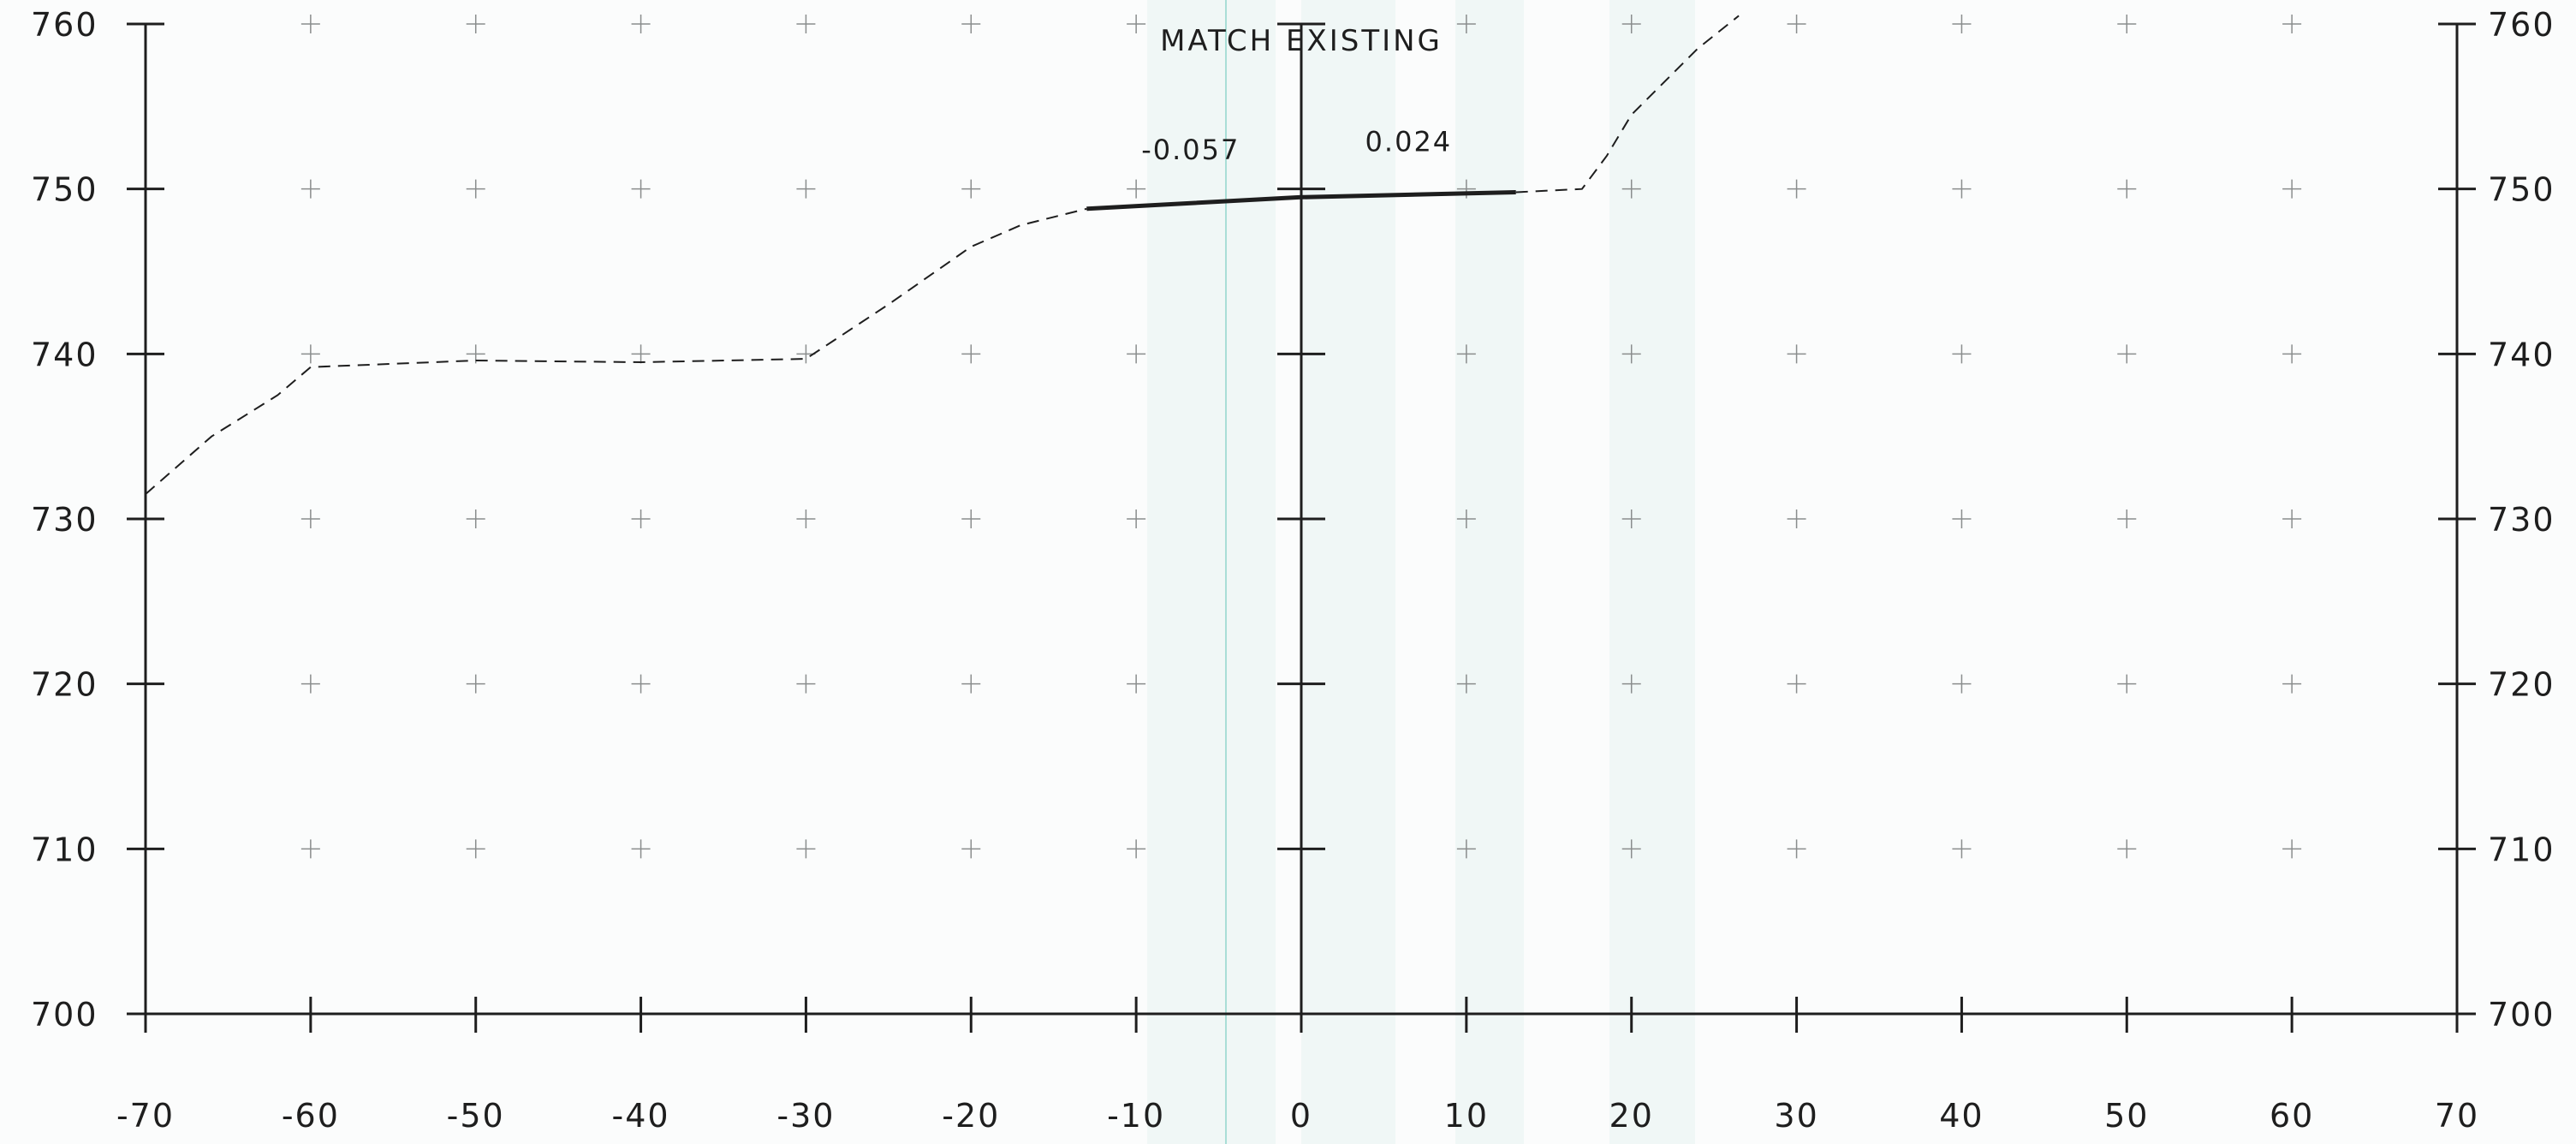  Describe the element at coordinates (1796, 1116) in the screenshot. I see `x-tick-label: 30` at that location.